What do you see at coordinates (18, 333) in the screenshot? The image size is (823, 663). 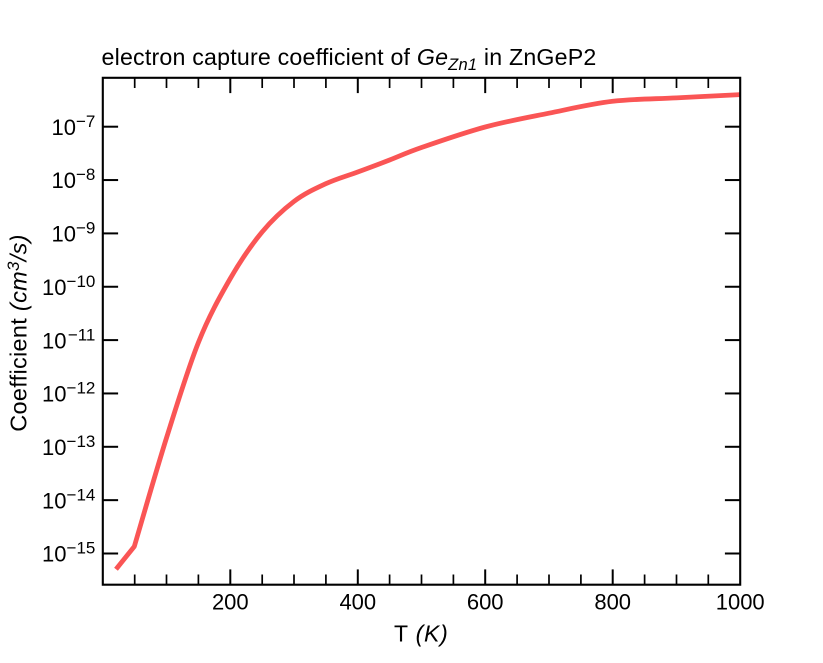 I see `svg-text: Coefficient (cm3/s)` at bounding box center [18, 333].